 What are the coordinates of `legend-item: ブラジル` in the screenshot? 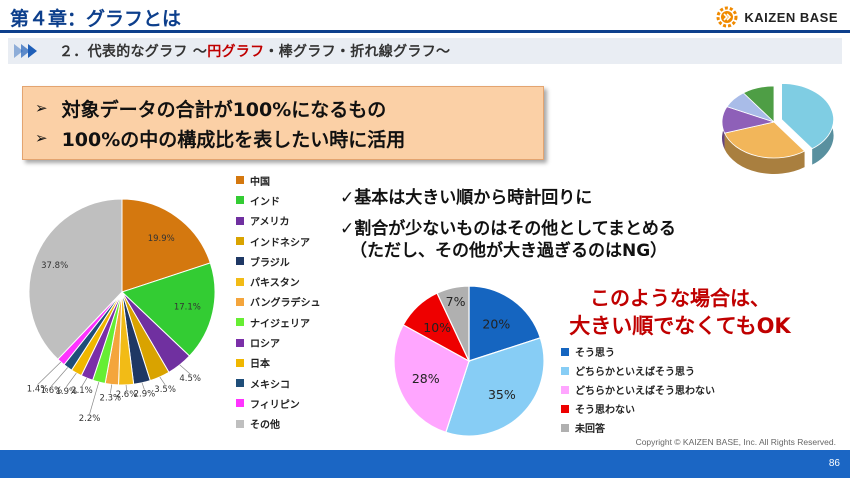 It's located at (278, 261).